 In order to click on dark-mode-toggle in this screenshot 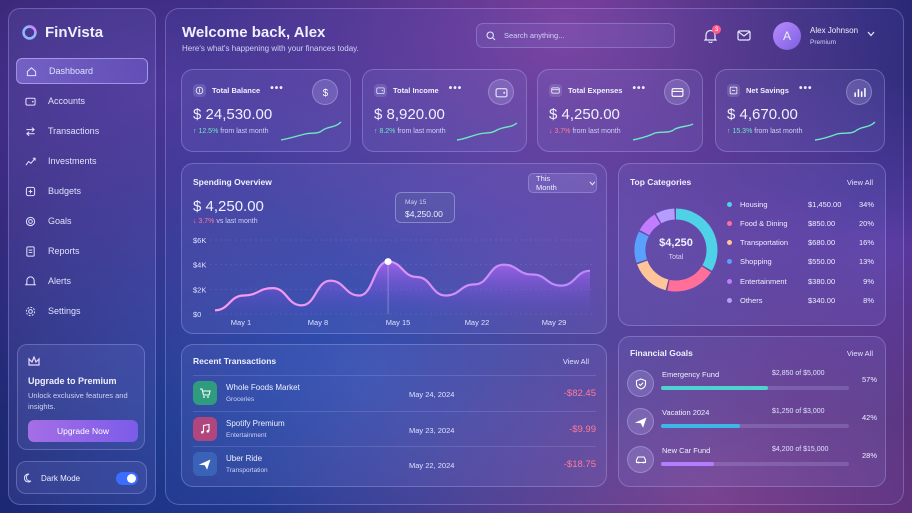, I will do `click(127, 478)`.